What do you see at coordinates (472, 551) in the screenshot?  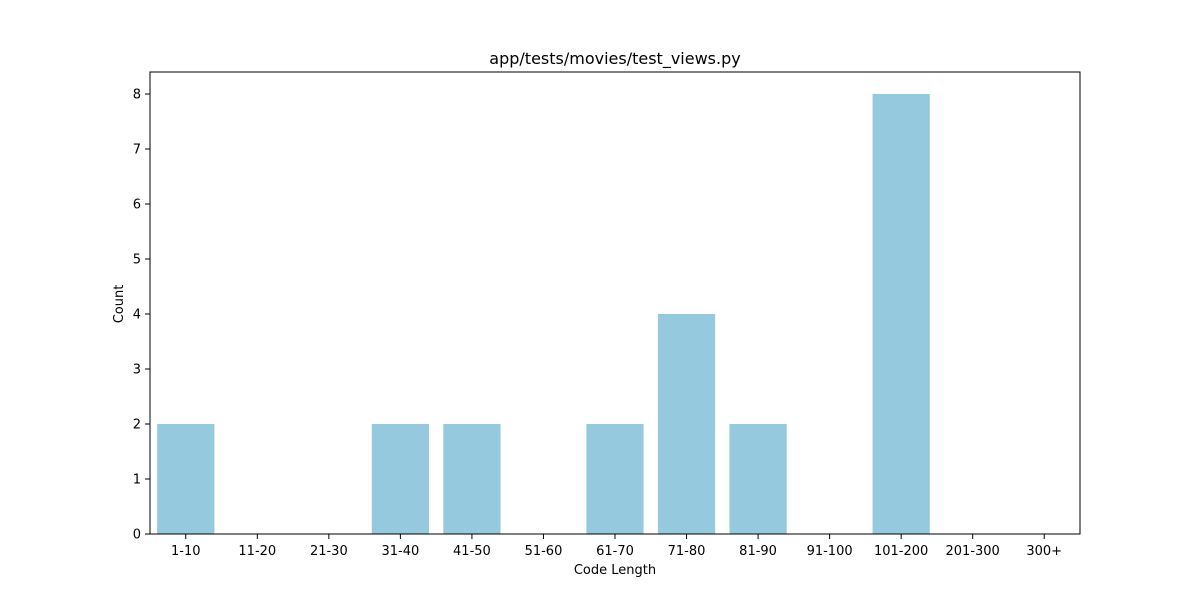 I see `x-tick-label: 41-50` at bounding box center [472, 551].